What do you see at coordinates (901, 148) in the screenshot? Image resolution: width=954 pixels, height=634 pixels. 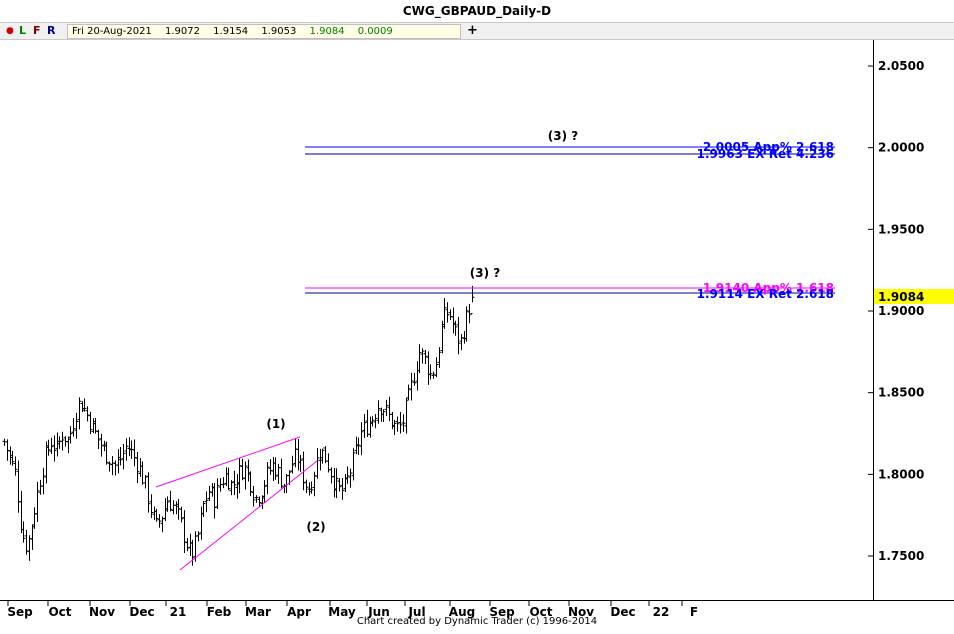 I see `price-tick-label-1: 2.0000` at bounding box center [901, 148].